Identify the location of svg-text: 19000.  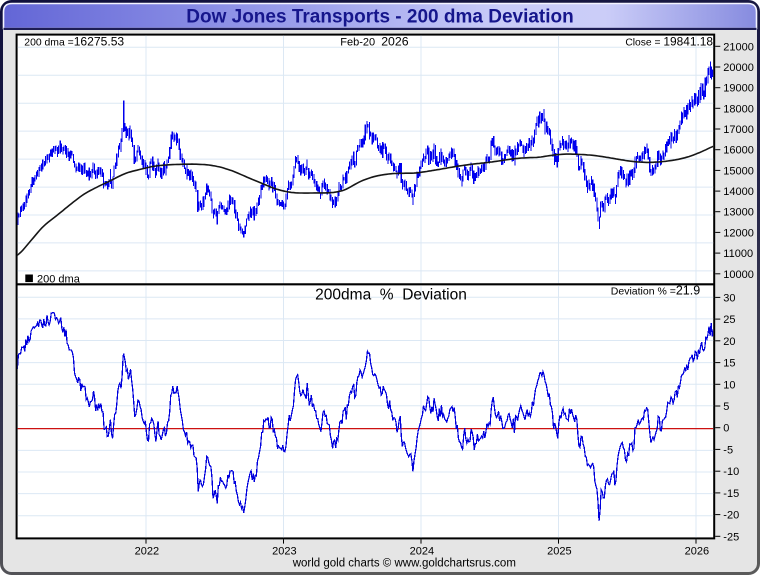
(738, 89).